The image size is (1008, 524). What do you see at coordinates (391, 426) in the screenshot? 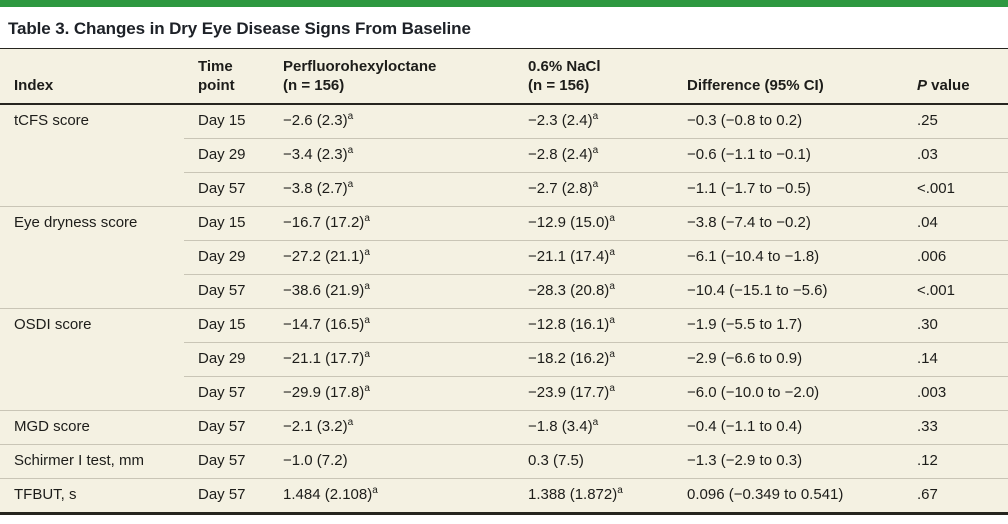
I see `cell-drug-value: −2.1 (3.2)a` at bounding box center [391, 426].